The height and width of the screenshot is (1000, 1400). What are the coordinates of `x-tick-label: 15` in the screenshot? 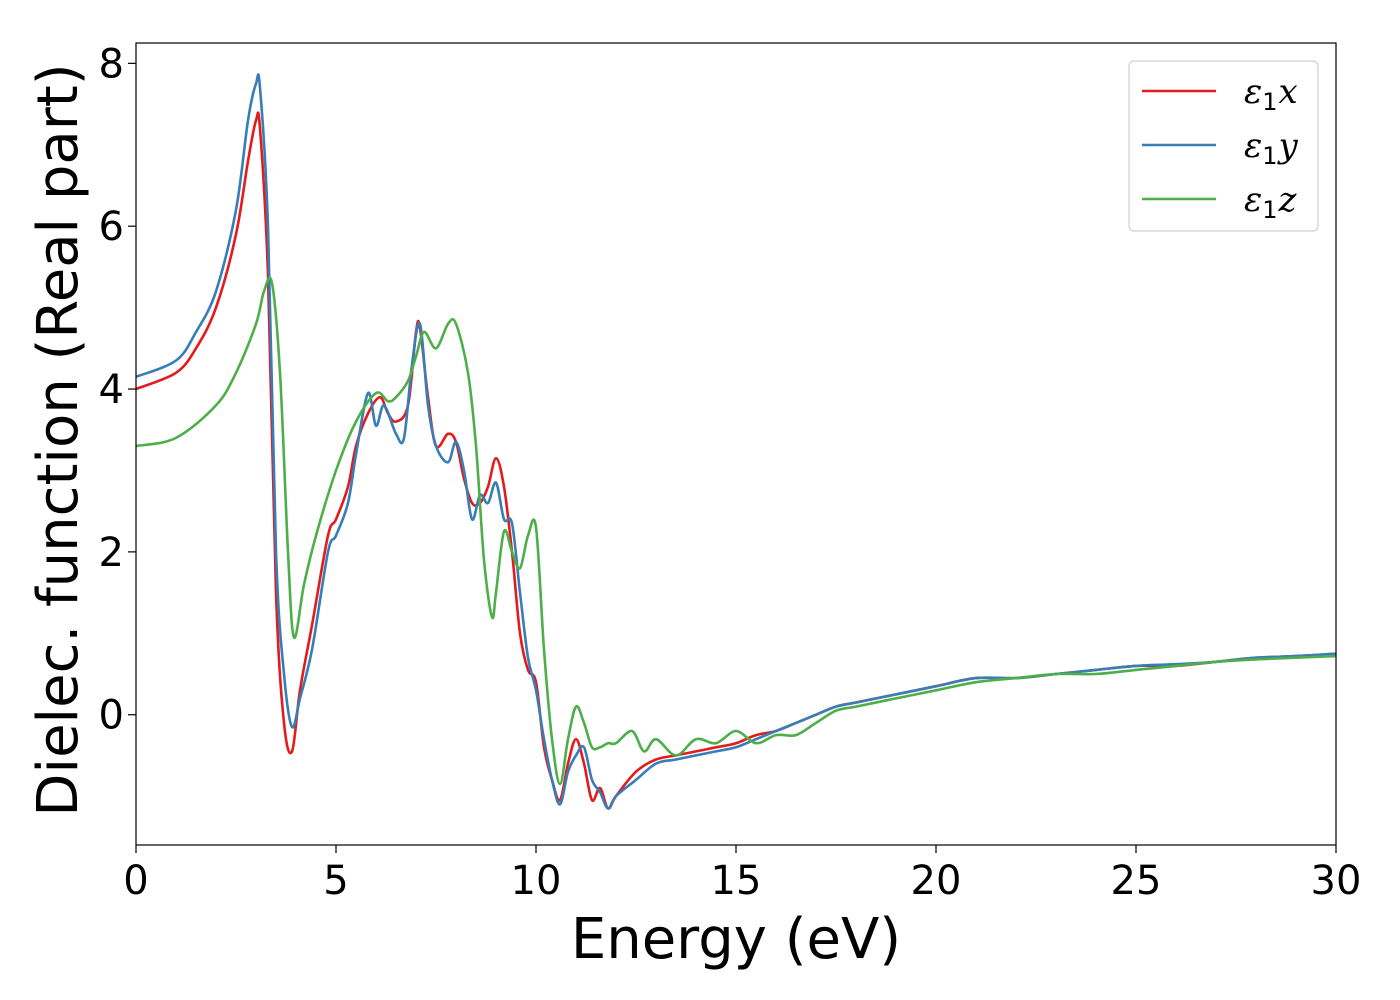 It's located at (736, 881).